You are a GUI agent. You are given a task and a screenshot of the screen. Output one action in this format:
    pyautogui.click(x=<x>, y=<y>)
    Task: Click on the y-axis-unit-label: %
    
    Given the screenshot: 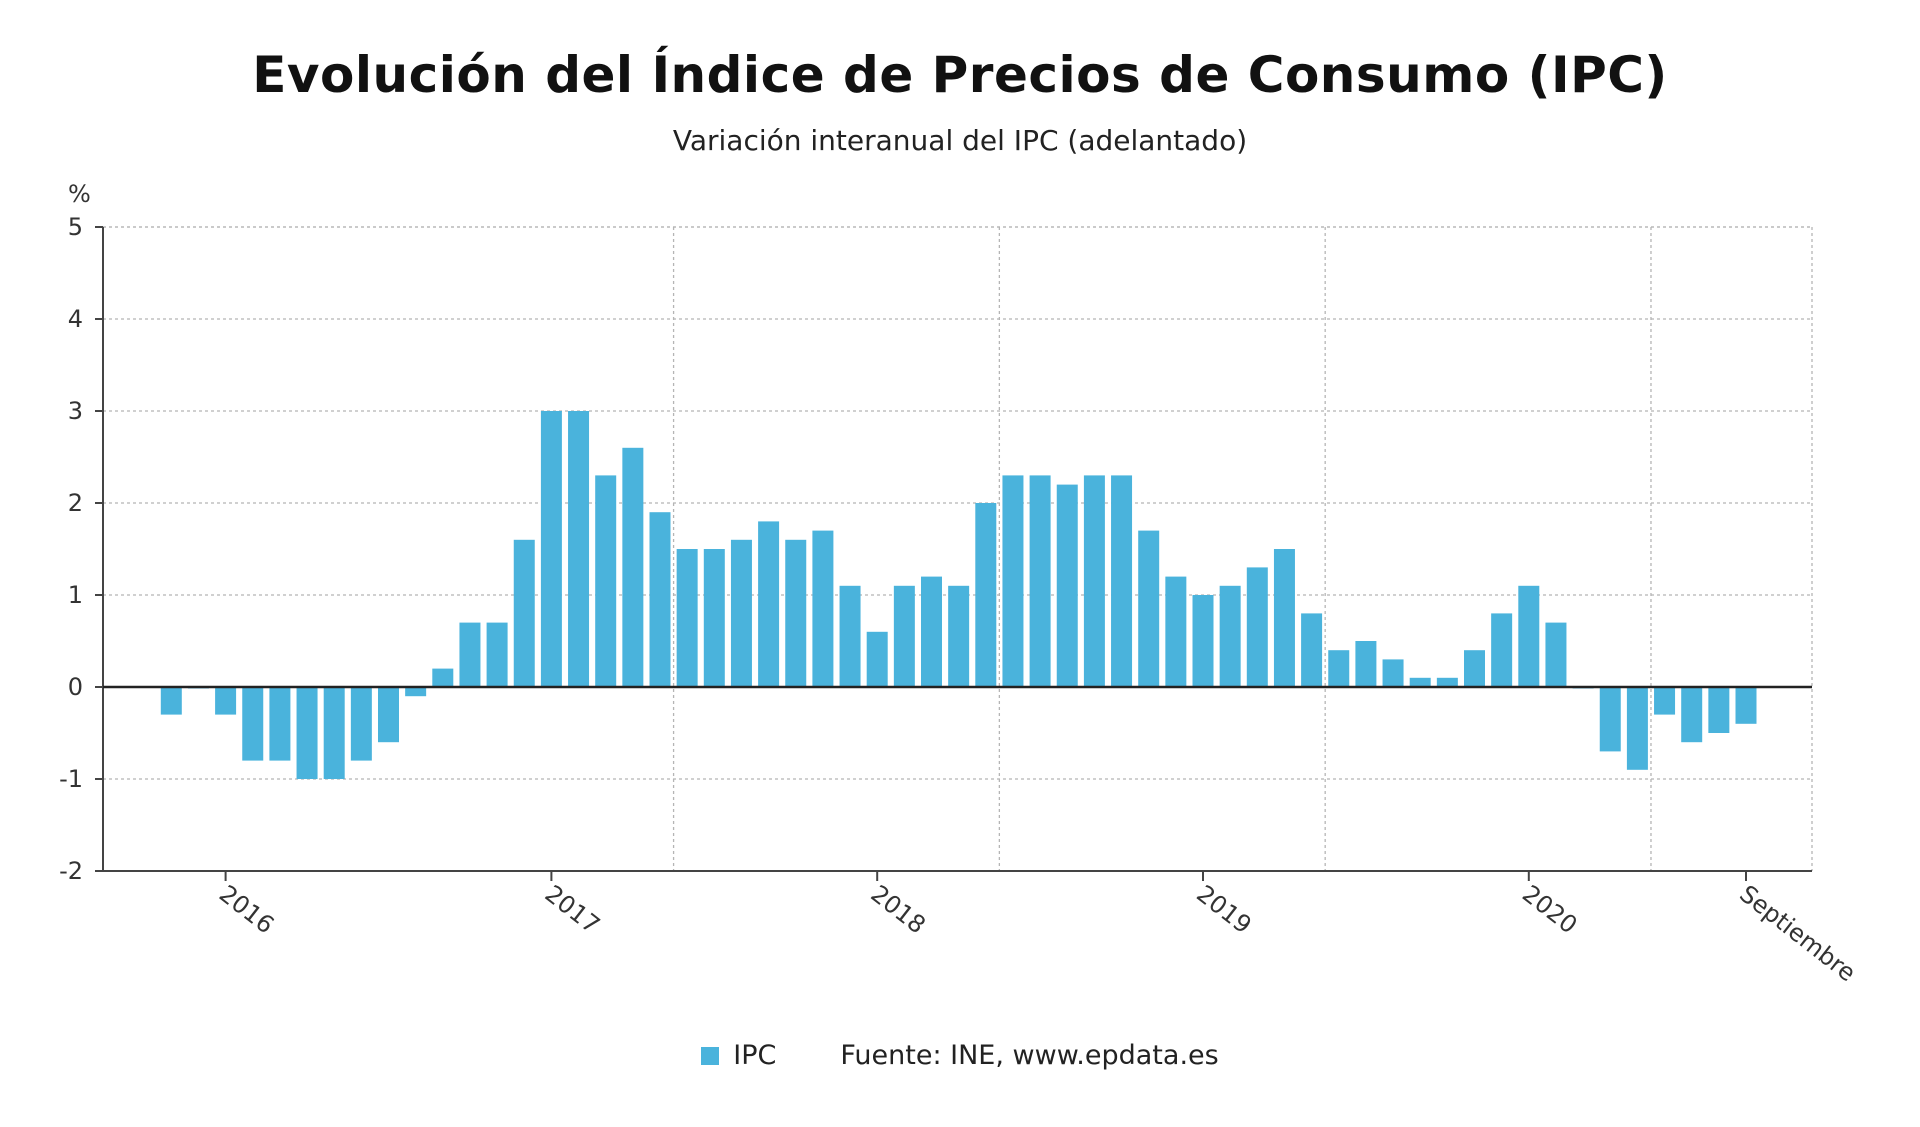 What is the action you would take?
    pyautogui.click(x=79, y=194)
    